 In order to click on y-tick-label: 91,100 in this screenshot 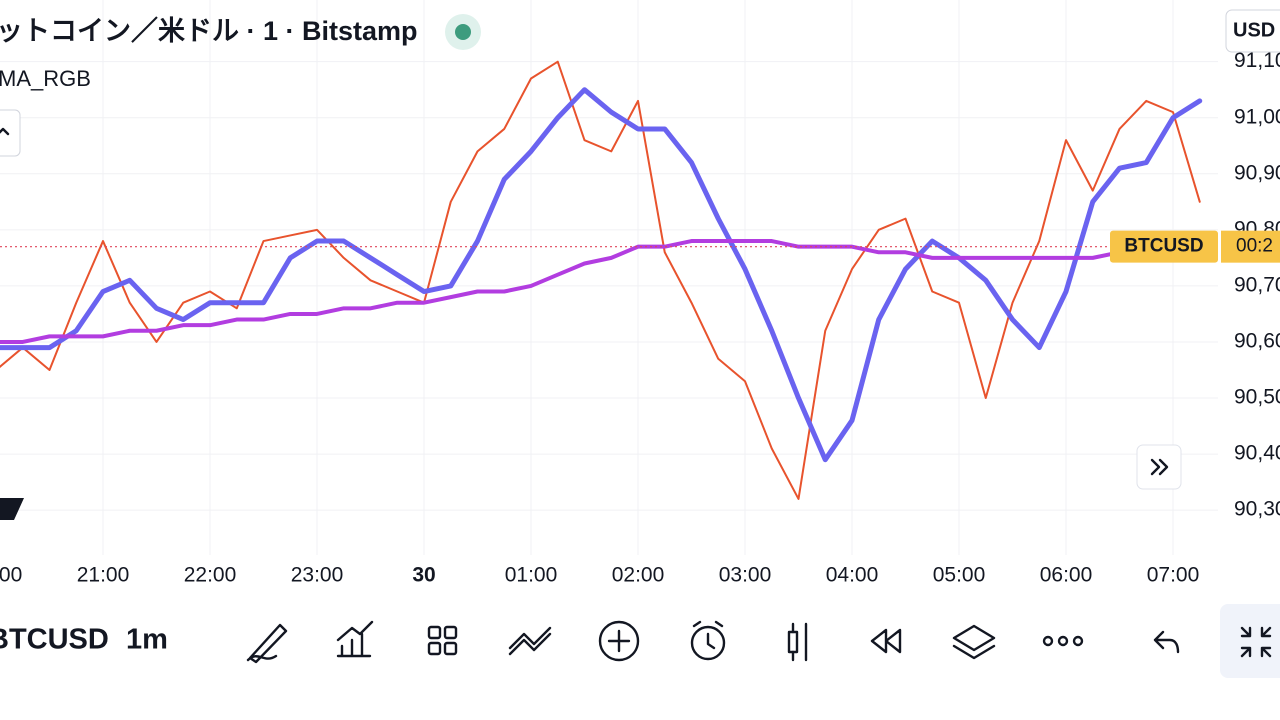, I will do `click(1257, 60)`.